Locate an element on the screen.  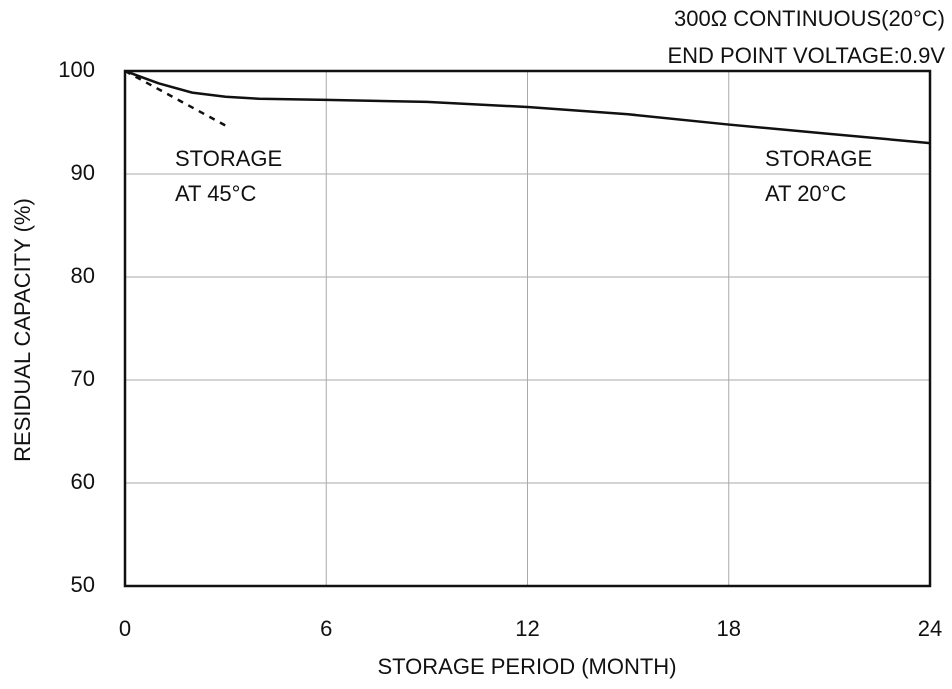
x-tick-label: 0 is located at coordinates (125, 628).